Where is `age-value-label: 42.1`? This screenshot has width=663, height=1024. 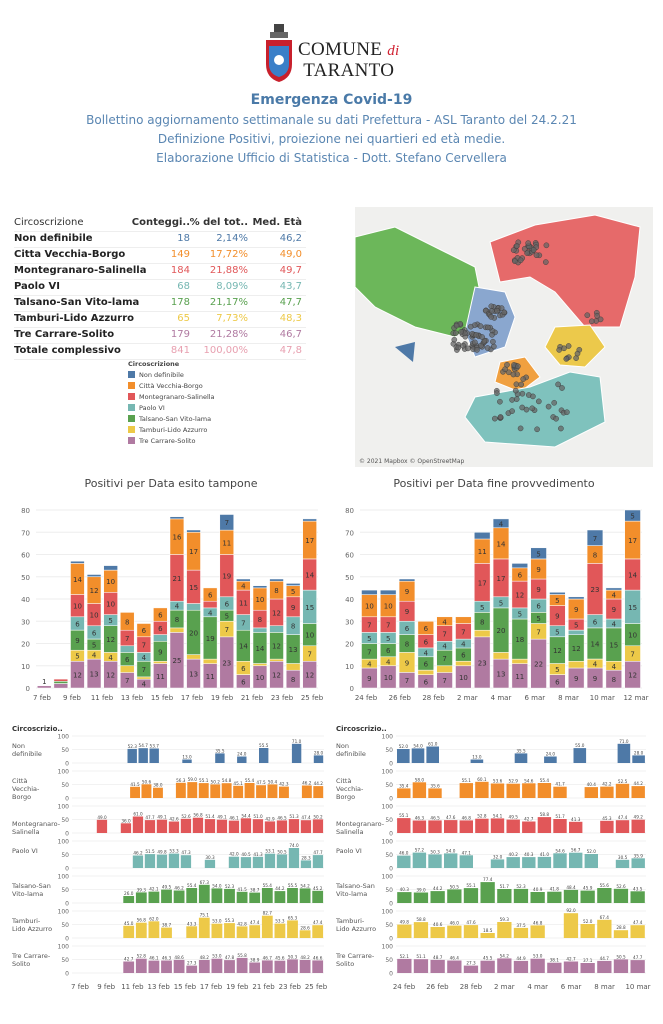 age-value-label: 42.1 is located at coordinates (154, 889).